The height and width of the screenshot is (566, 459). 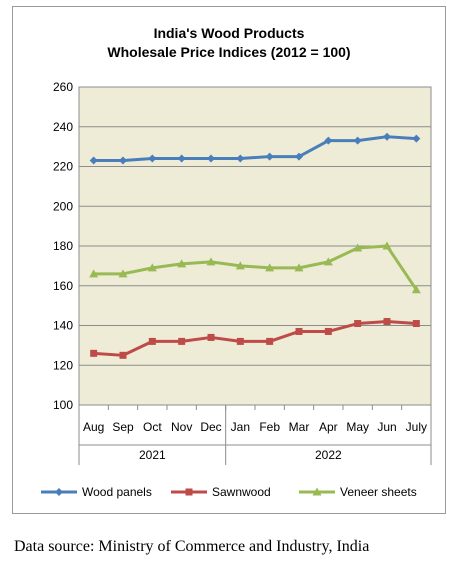 I want to click on y-tick-label-220: 220, so click(x=63, y=167).